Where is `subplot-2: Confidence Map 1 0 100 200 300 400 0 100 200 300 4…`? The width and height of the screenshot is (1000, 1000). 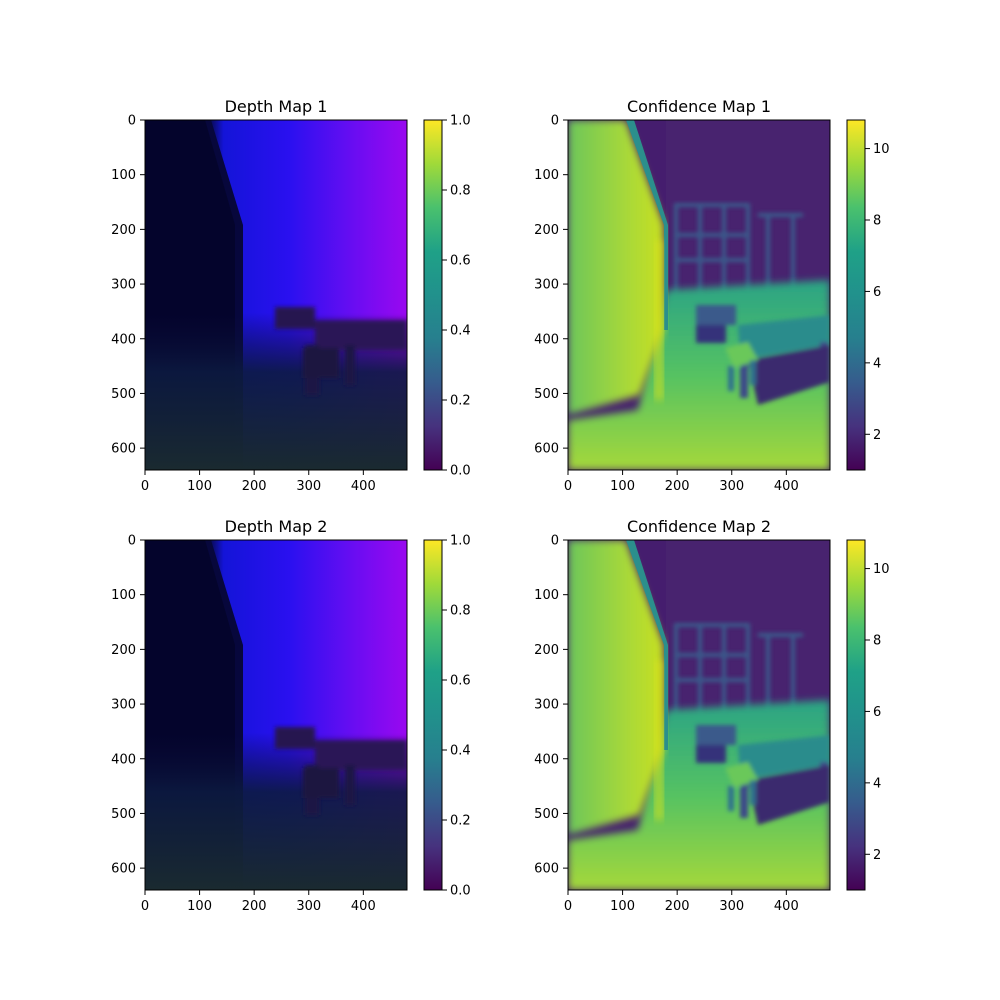 subplot-2: Confidence Map 1 0 100 200 300 400 0 100 200 300 4… is located at coordinates (711, 295).